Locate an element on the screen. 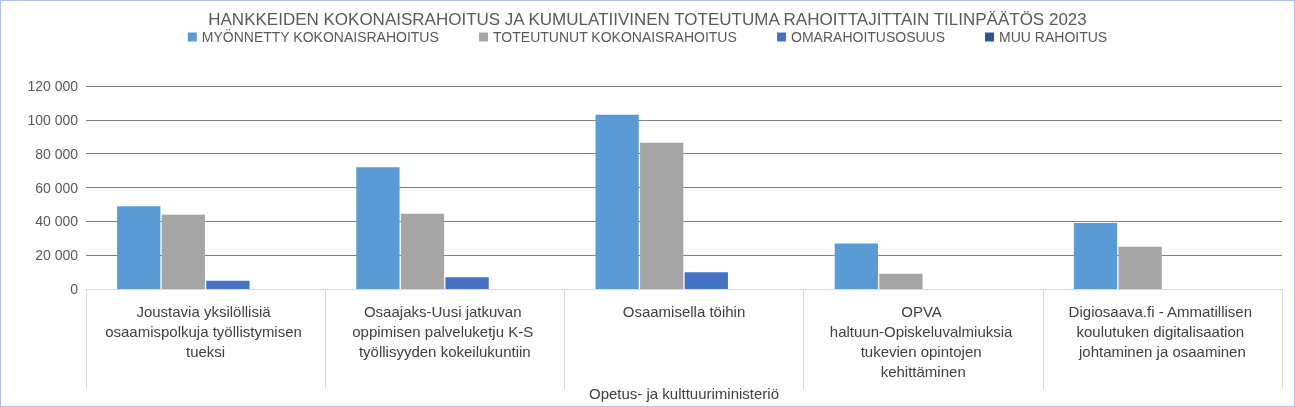 This screenshot has height=407, width=1295. y-tick-label: 80 000 is located at coordinates (57, 153).